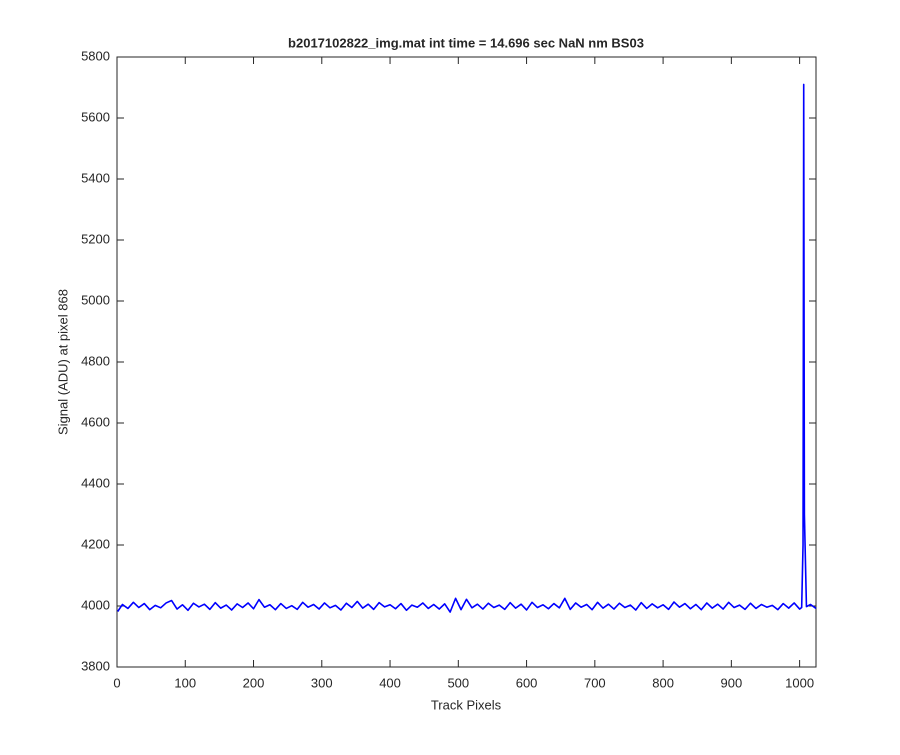 This screenshot has width=900, height=755. What do you see at coordinates (116, 682) in the screenshot?
I see `x-tick-label: 0` at bounding box center [116, 682].